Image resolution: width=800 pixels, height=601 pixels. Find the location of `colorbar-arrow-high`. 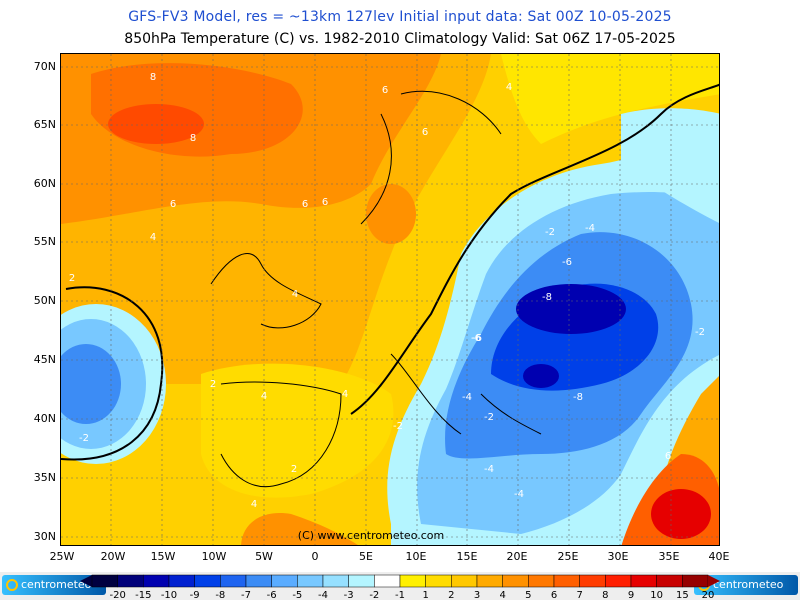

colorbar-arrow-high is located at coordinates (714, 581).